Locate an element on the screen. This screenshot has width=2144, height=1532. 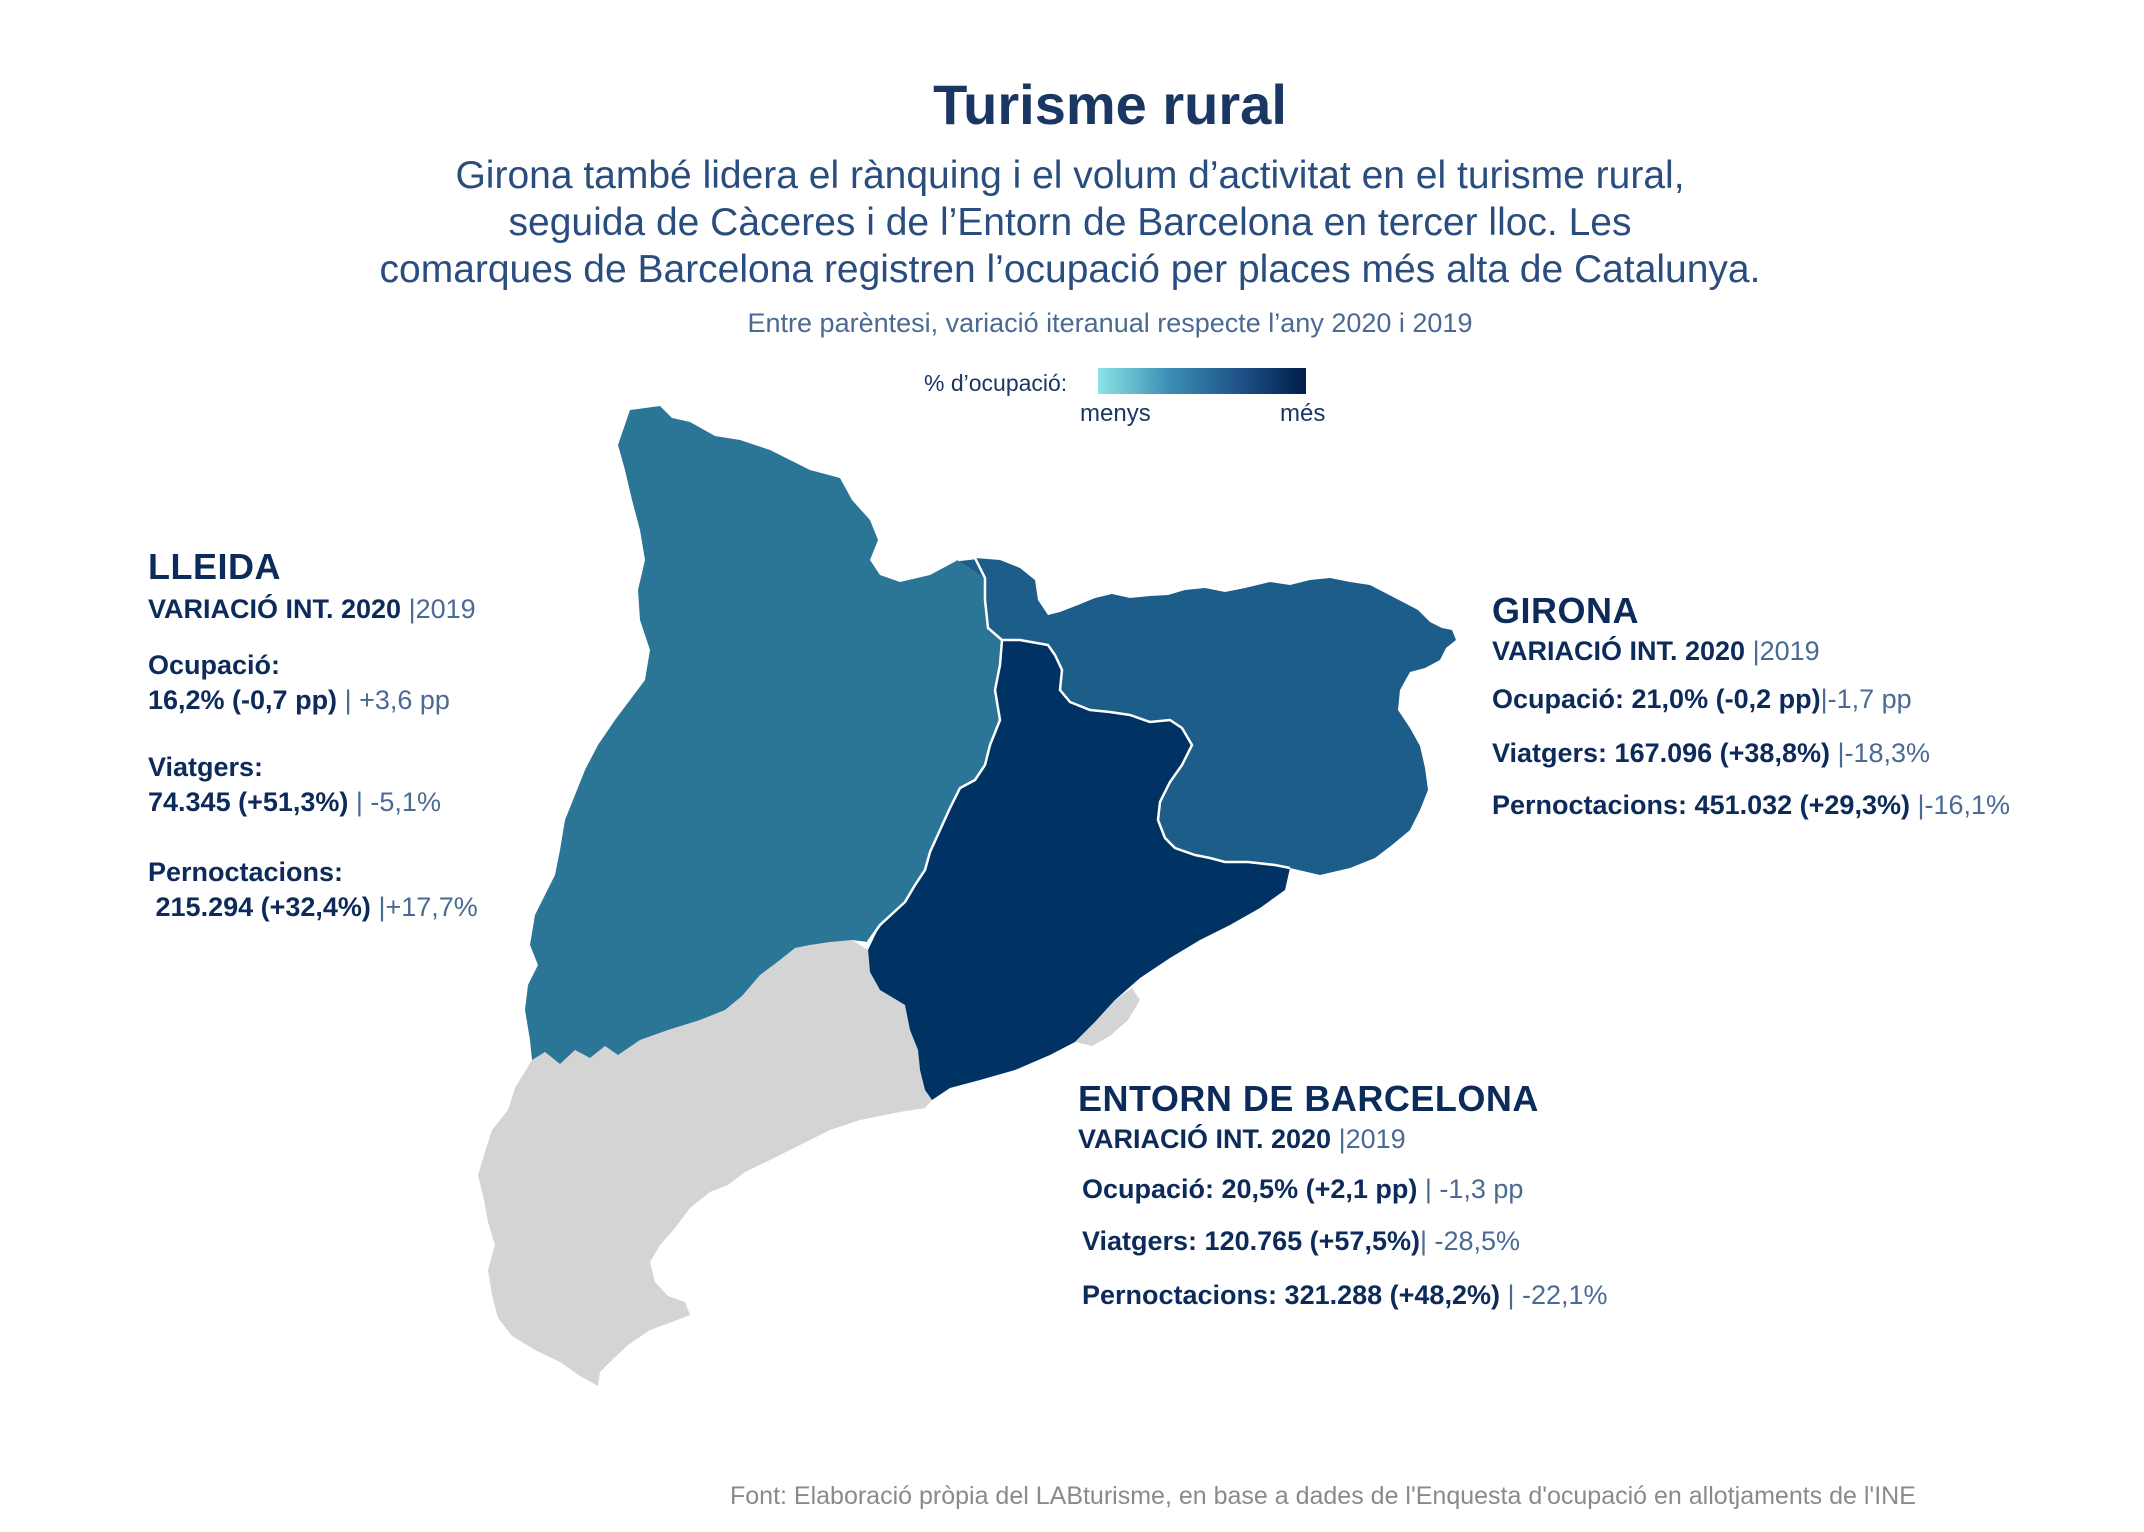
lleida-pernoctacions: Pernoctacions: 215.294 (+32,4%) |+17,7% is located at coordinates (313, 890).